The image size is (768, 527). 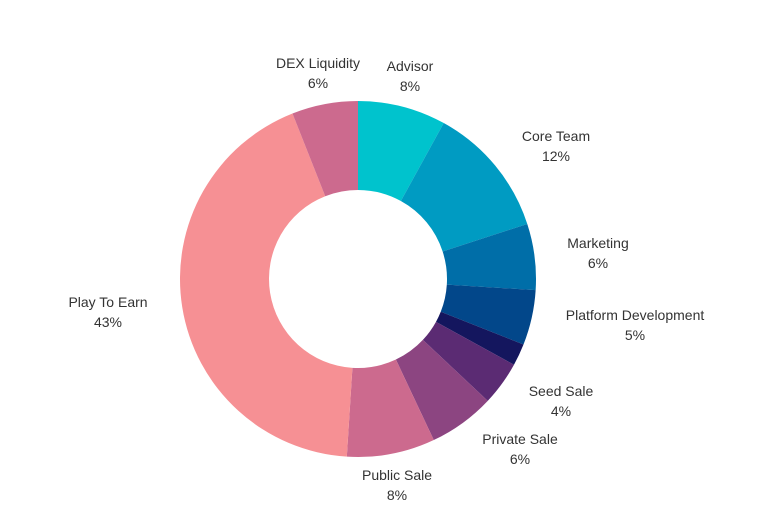 I want to click on label-advisor-name: Advisor, so click(x=410, y=66).